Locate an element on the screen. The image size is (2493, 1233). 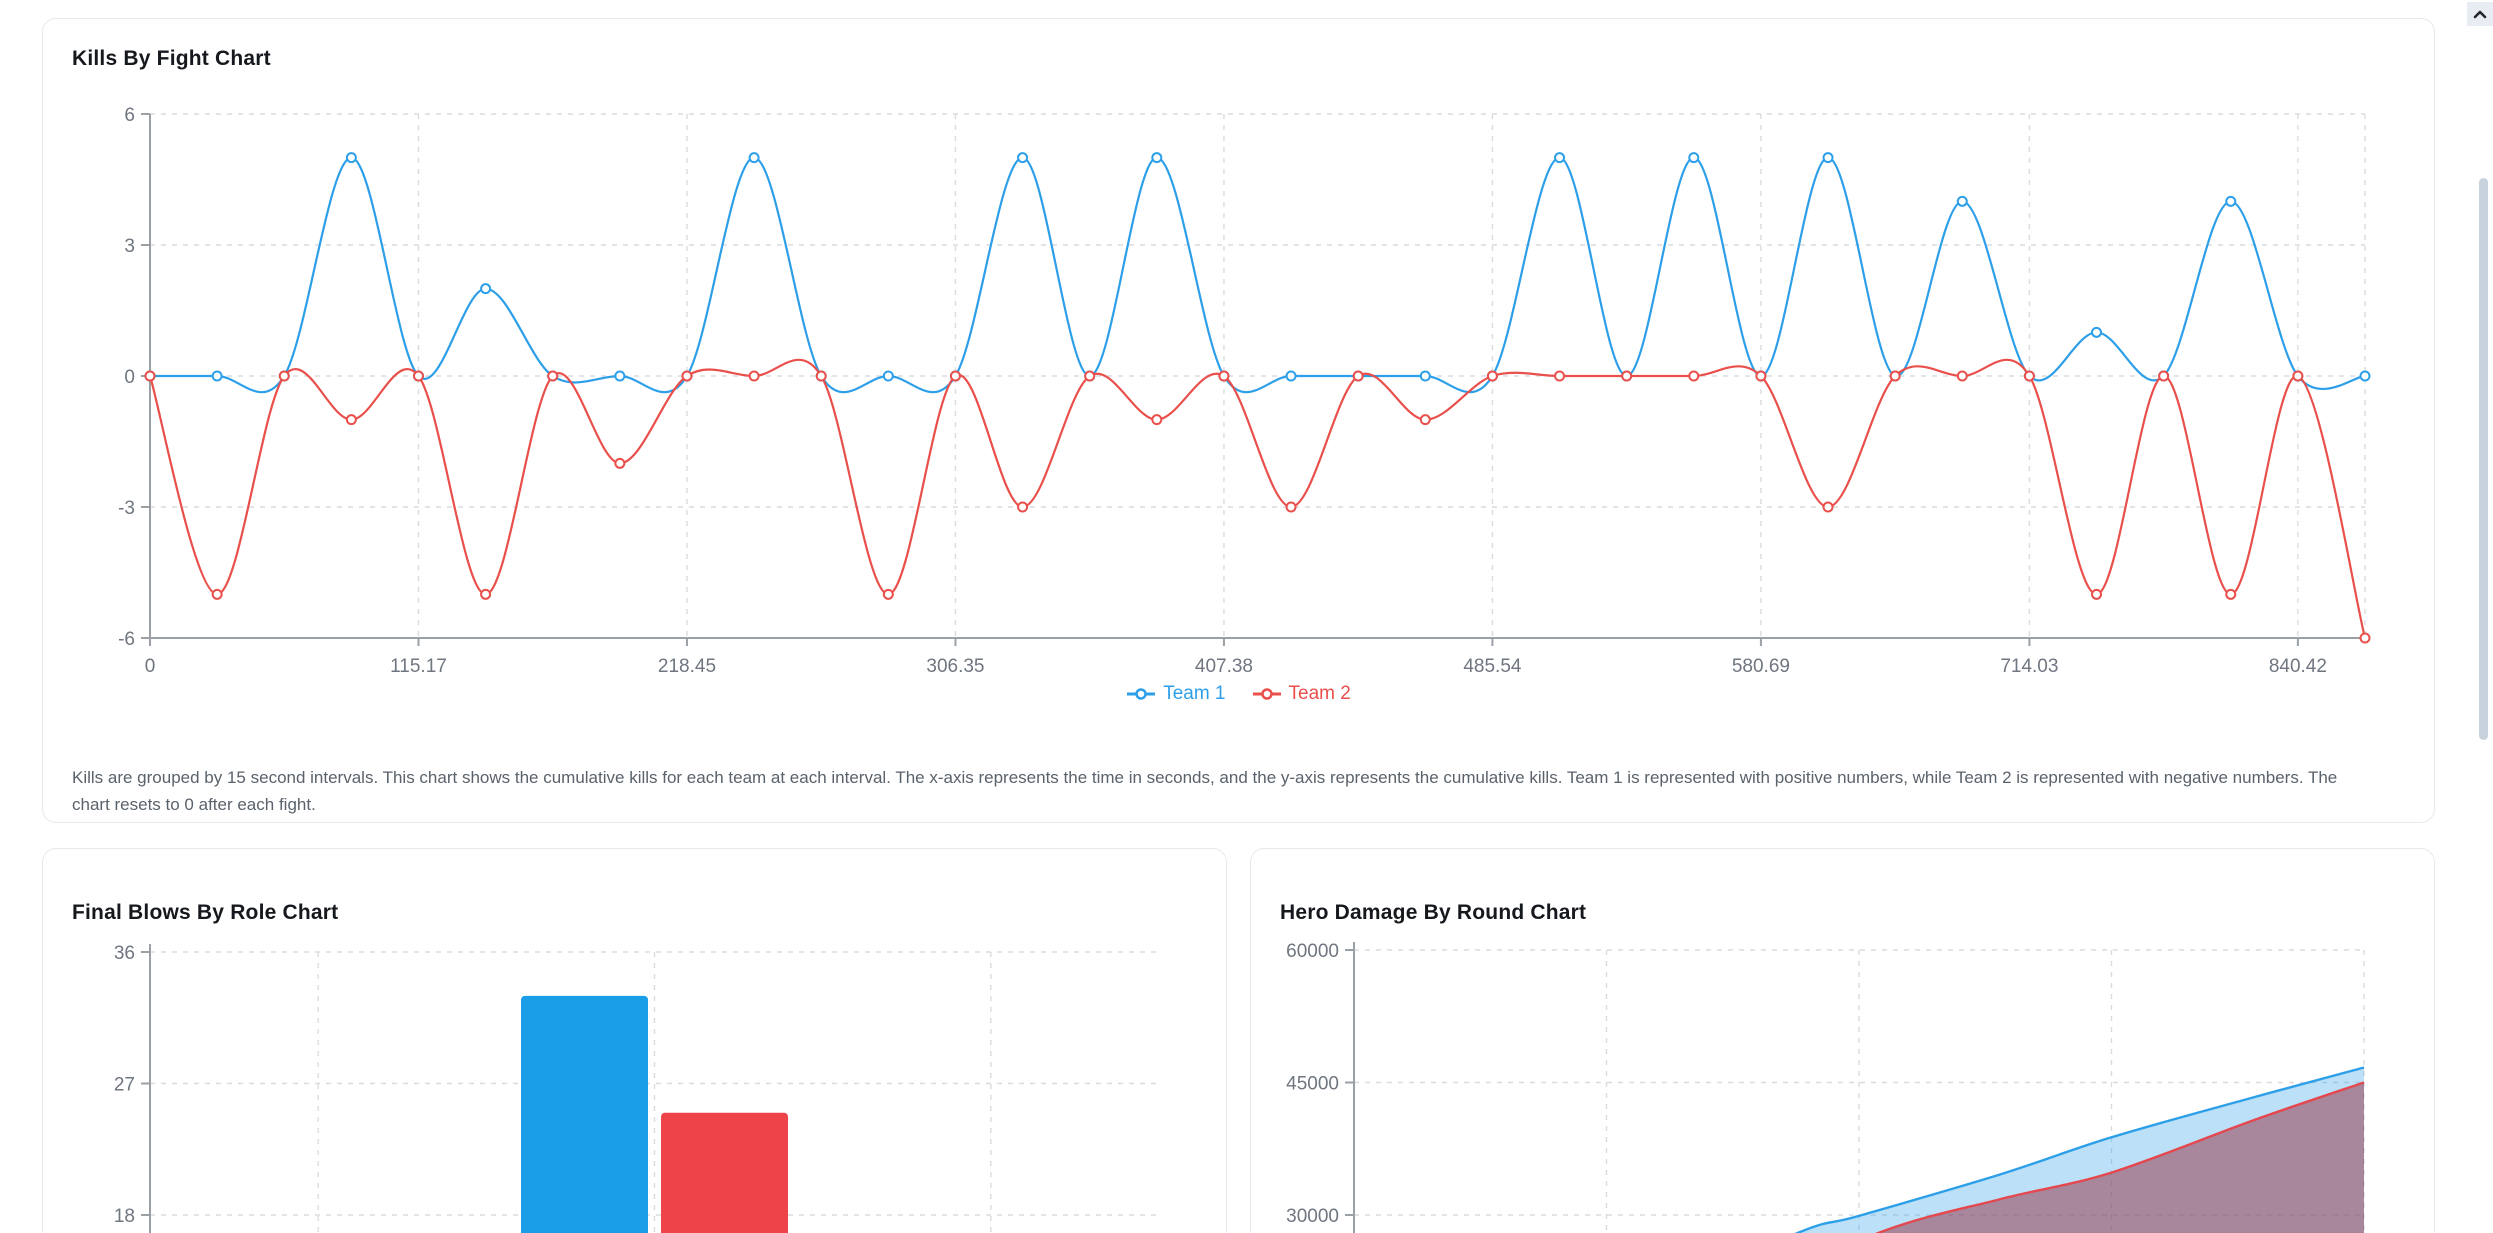
kills-by-fight-legend: Team 1 Team 2 is located at coordinates (1238, 694).